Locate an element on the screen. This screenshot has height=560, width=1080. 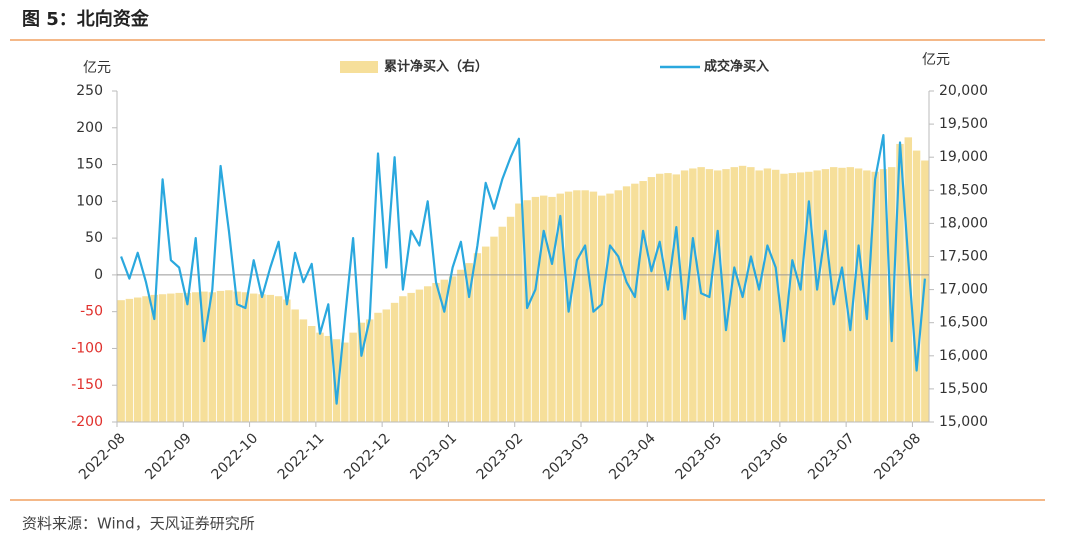
y2-tick-label: 19,500 is located at coordinates (963, 124).